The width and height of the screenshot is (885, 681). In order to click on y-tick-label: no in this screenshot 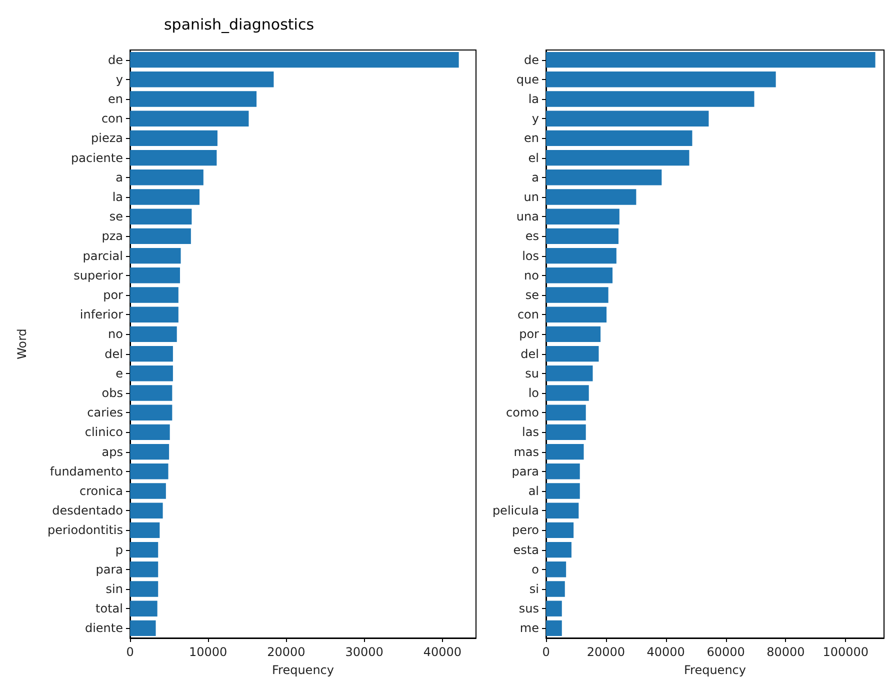, I will do `click(115, 334)`.